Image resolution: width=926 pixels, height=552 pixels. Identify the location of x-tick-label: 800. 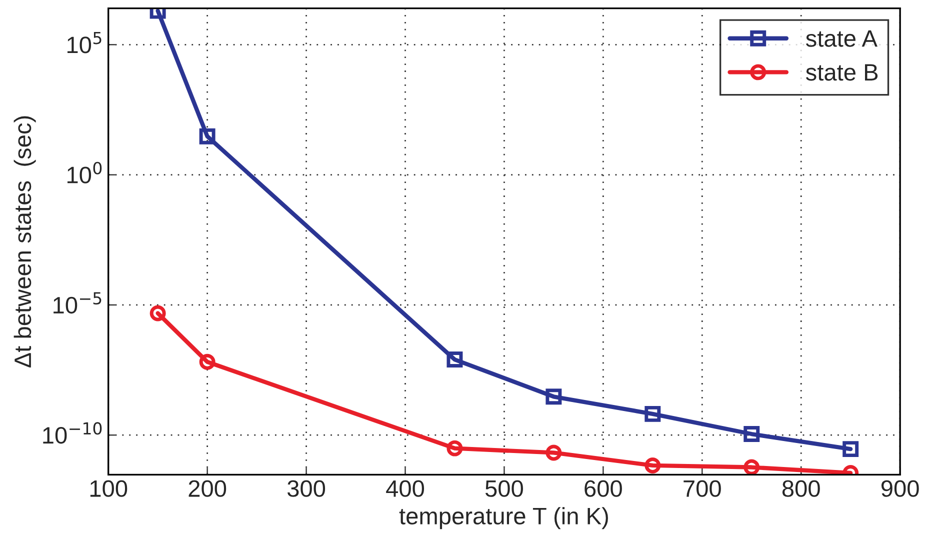
(801, 488).